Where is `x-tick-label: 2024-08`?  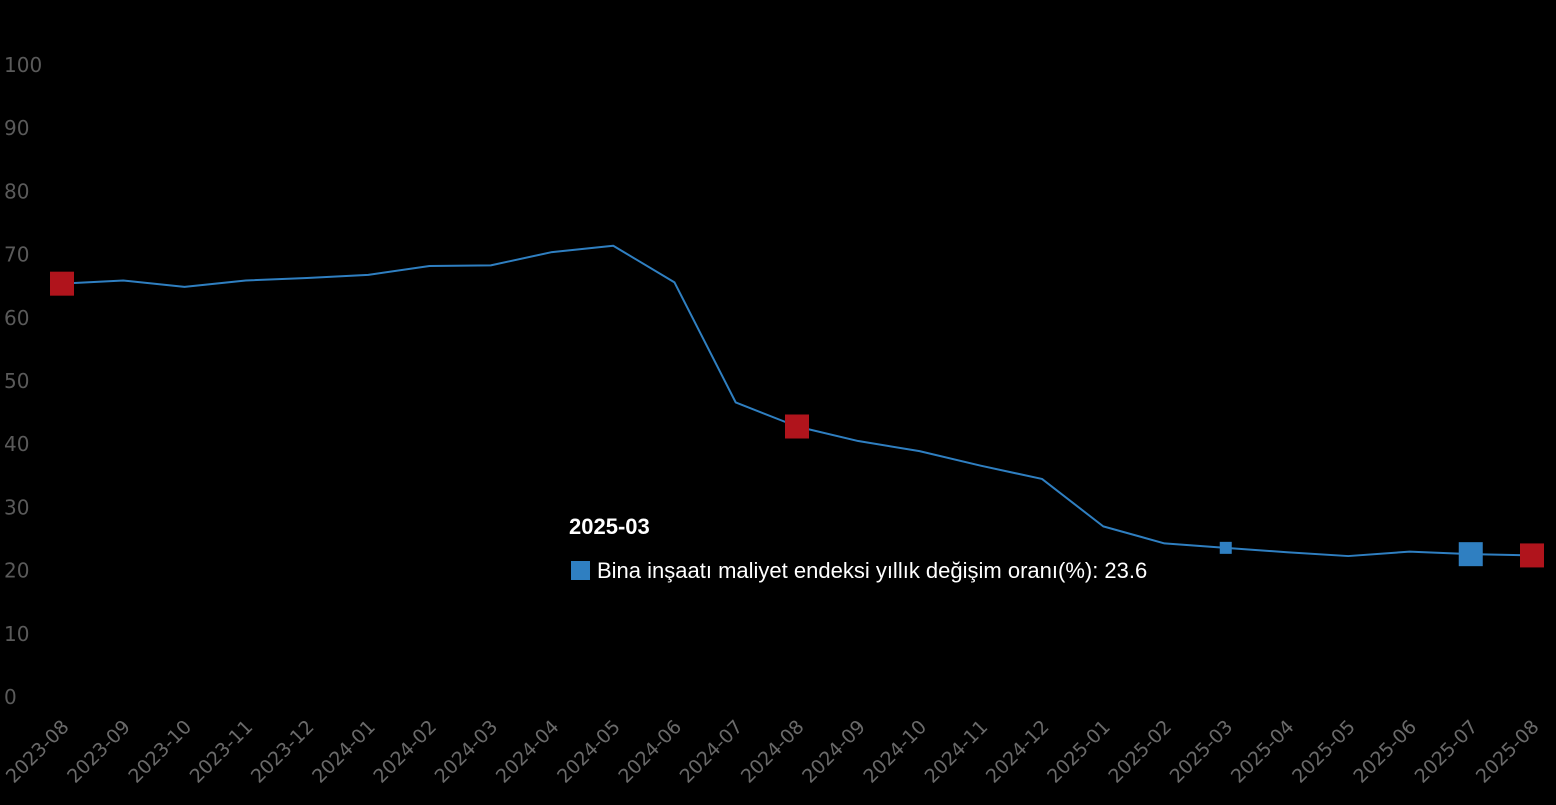
x-tick-label: 2024-08 is located at coordinates (773, 752).